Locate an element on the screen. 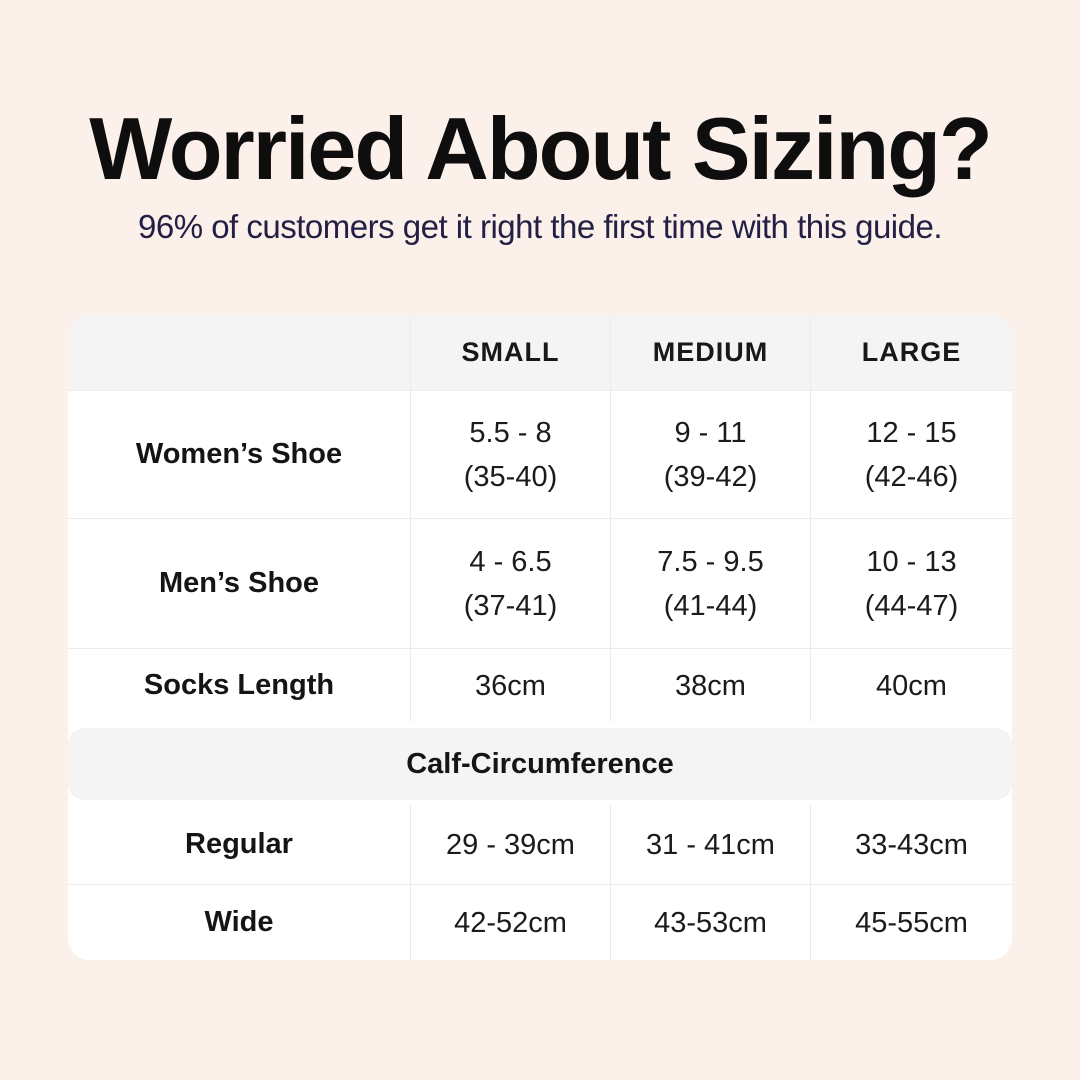  cell-value: 40cm is located at coordinates (911, 685).